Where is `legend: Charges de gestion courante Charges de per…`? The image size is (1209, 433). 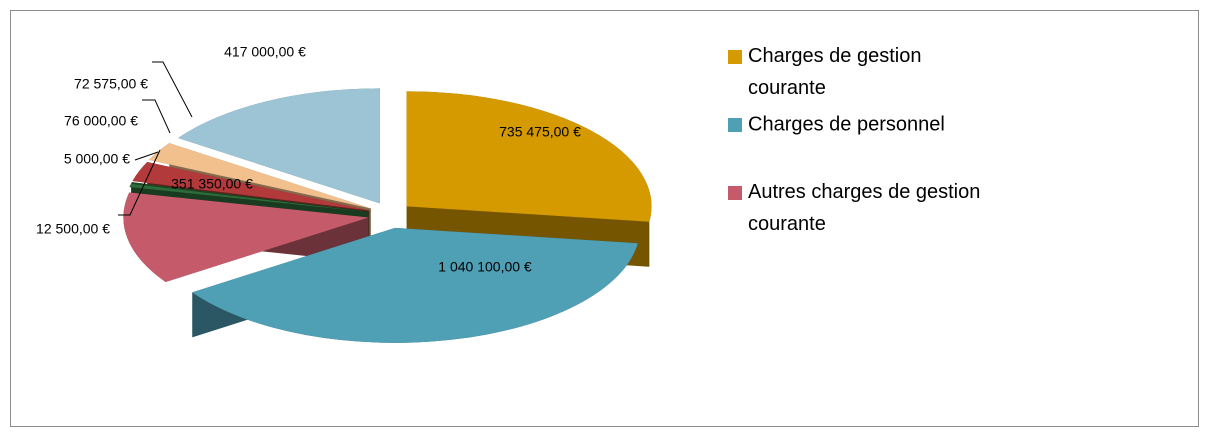 legend: Charges de gestion courante Charges de per… is located at coordinates (854, 140).